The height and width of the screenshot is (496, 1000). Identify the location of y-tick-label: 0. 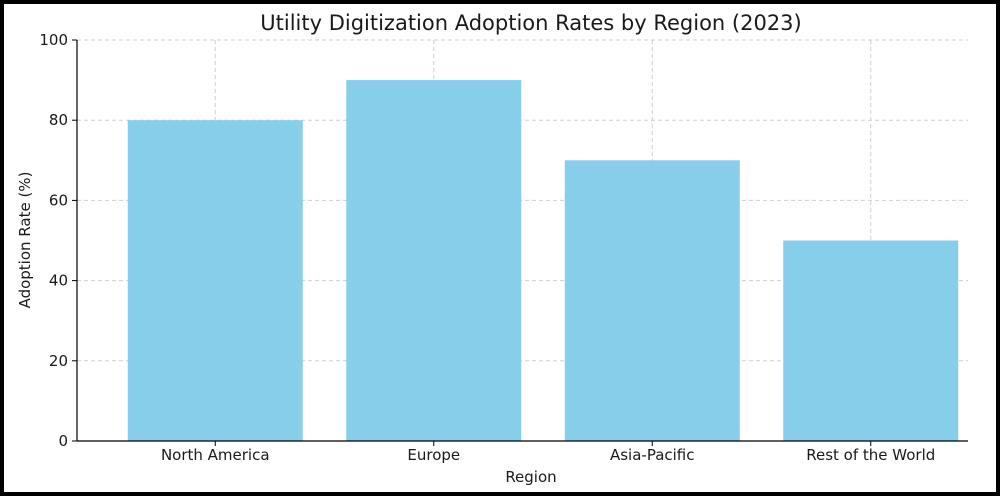
(63, 441).